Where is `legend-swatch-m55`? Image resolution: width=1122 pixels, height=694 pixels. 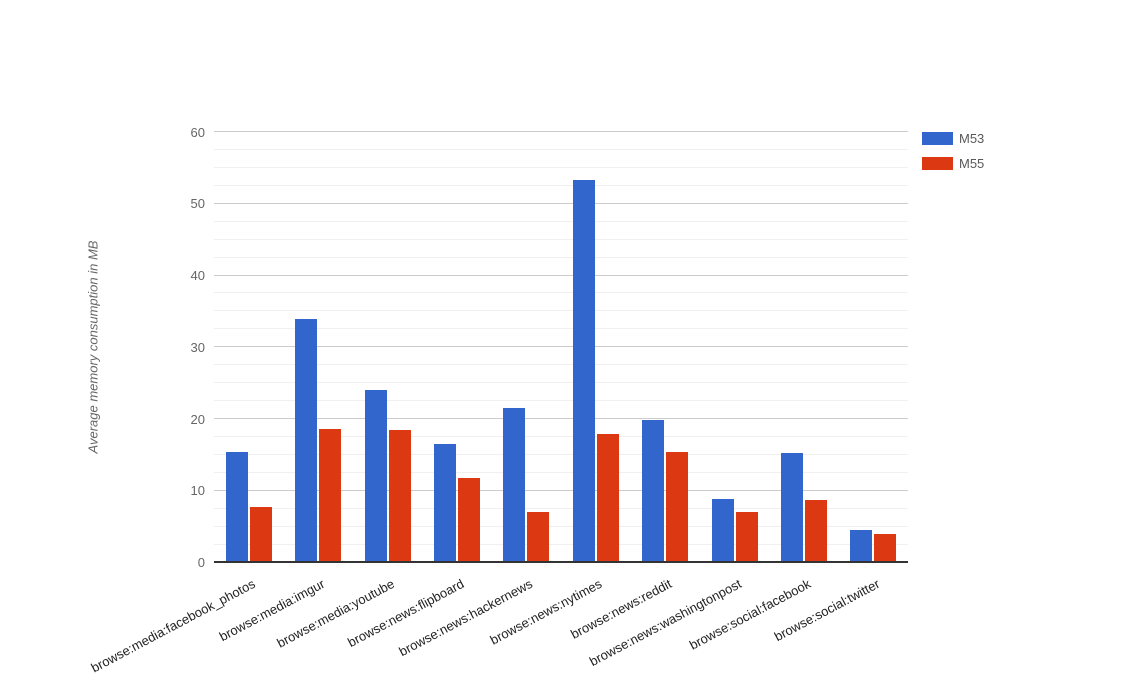 legend-swatch-m55 is located at coordinates (937, 163).